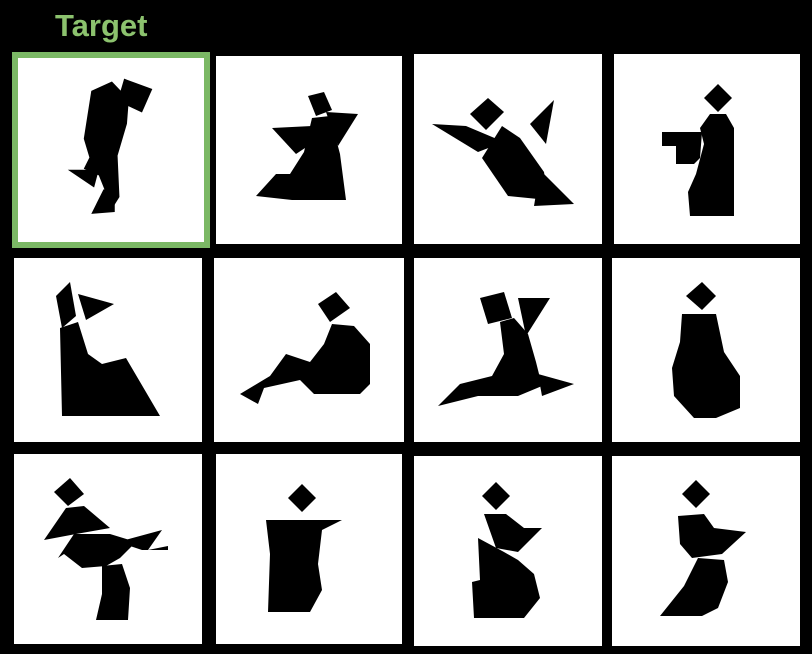  I want to click on tangram-figure-bottle-icon, so click(706, 350).